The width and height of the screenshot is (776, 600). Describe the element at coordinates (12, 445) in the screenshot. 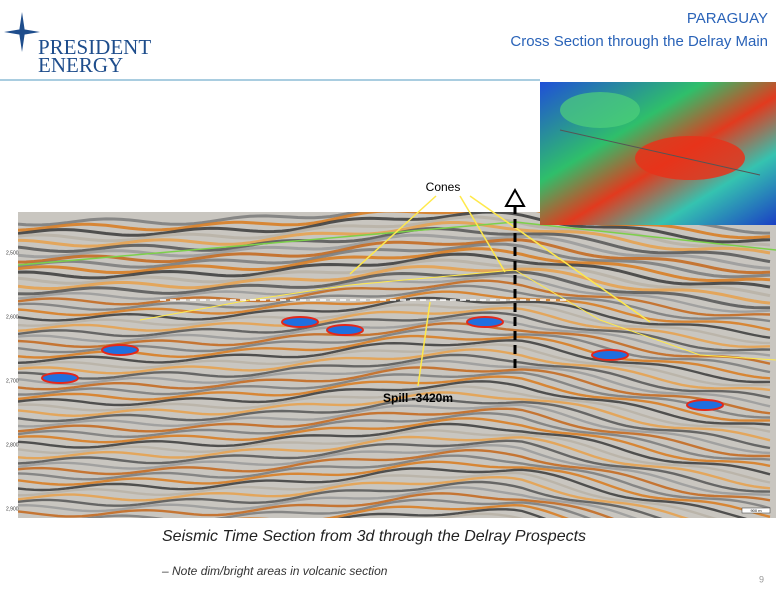

I see `axis-label: 2,800` at that location.